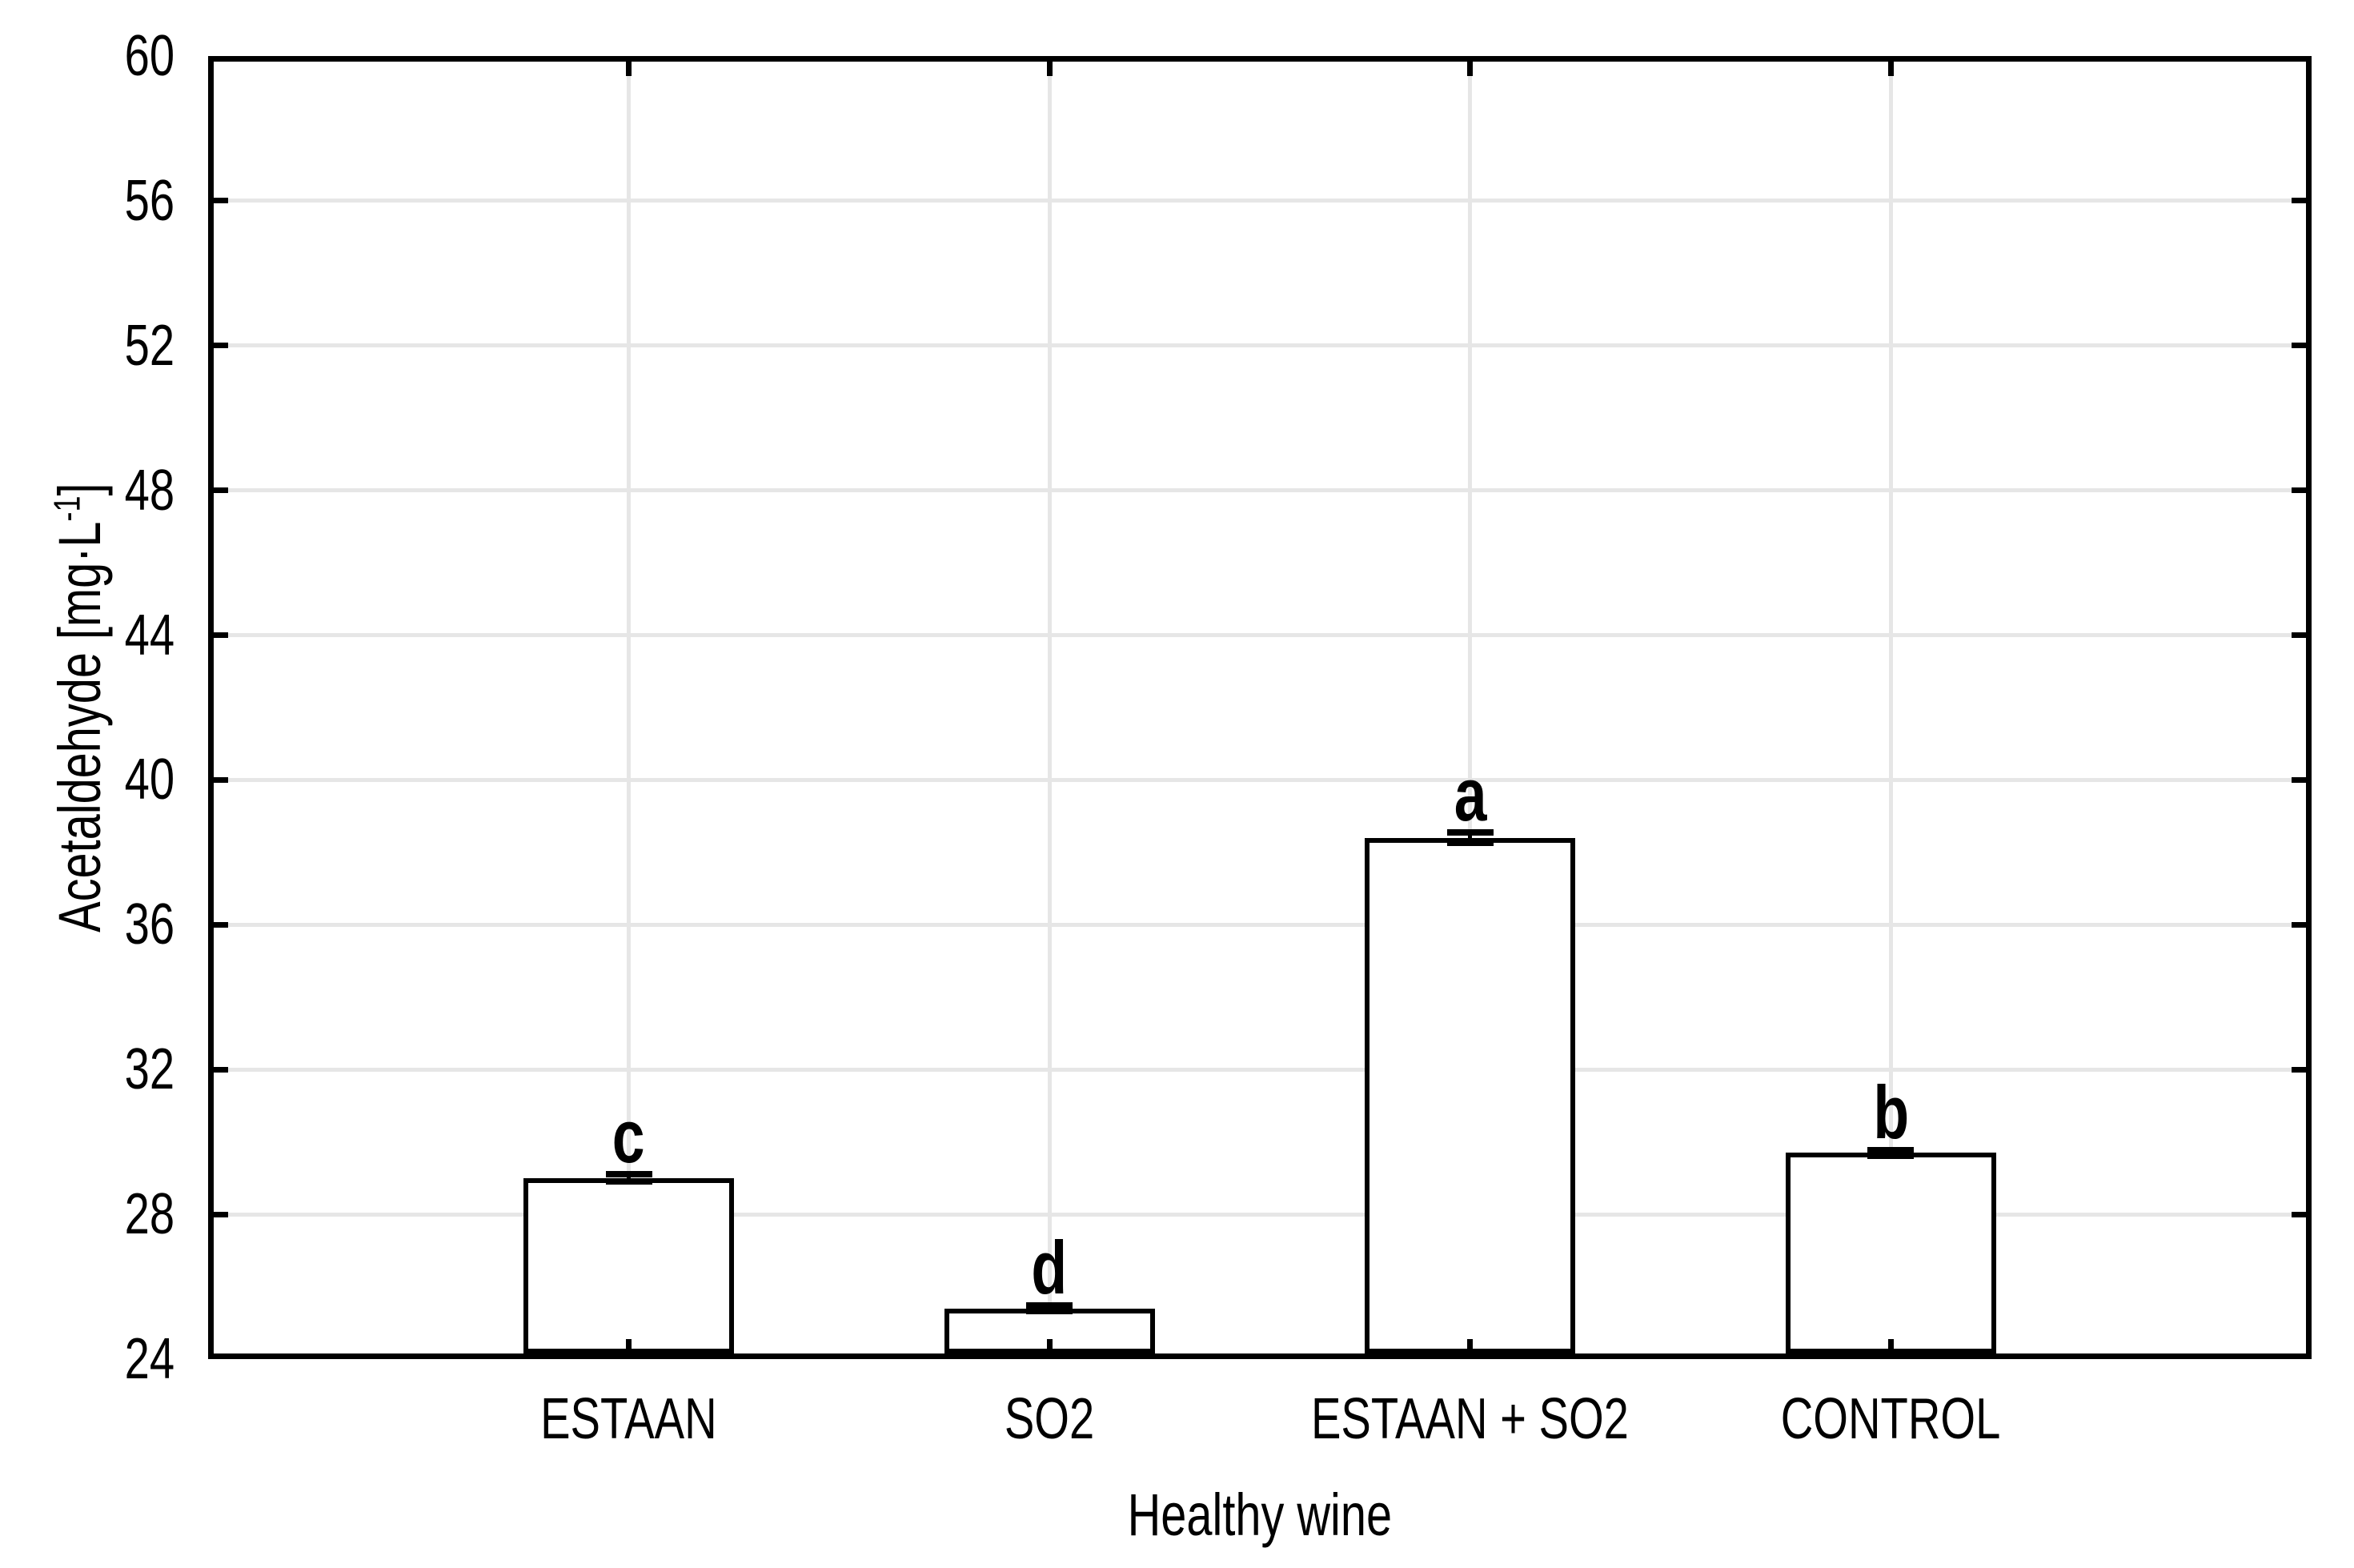  What do you see at coordinates (149, 200) in the screenshot?
I see `y-tick-label: 56` at bounding box center [149, 200].